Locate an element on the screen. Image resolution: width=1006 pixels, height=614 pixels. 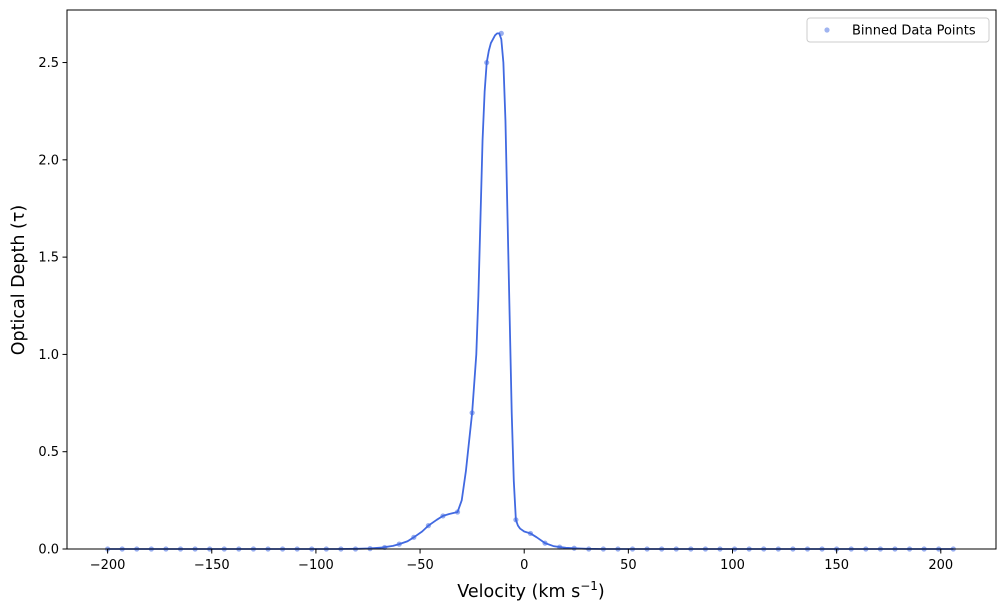
x-tick-label: 0 is located at coordinates (524, 565).